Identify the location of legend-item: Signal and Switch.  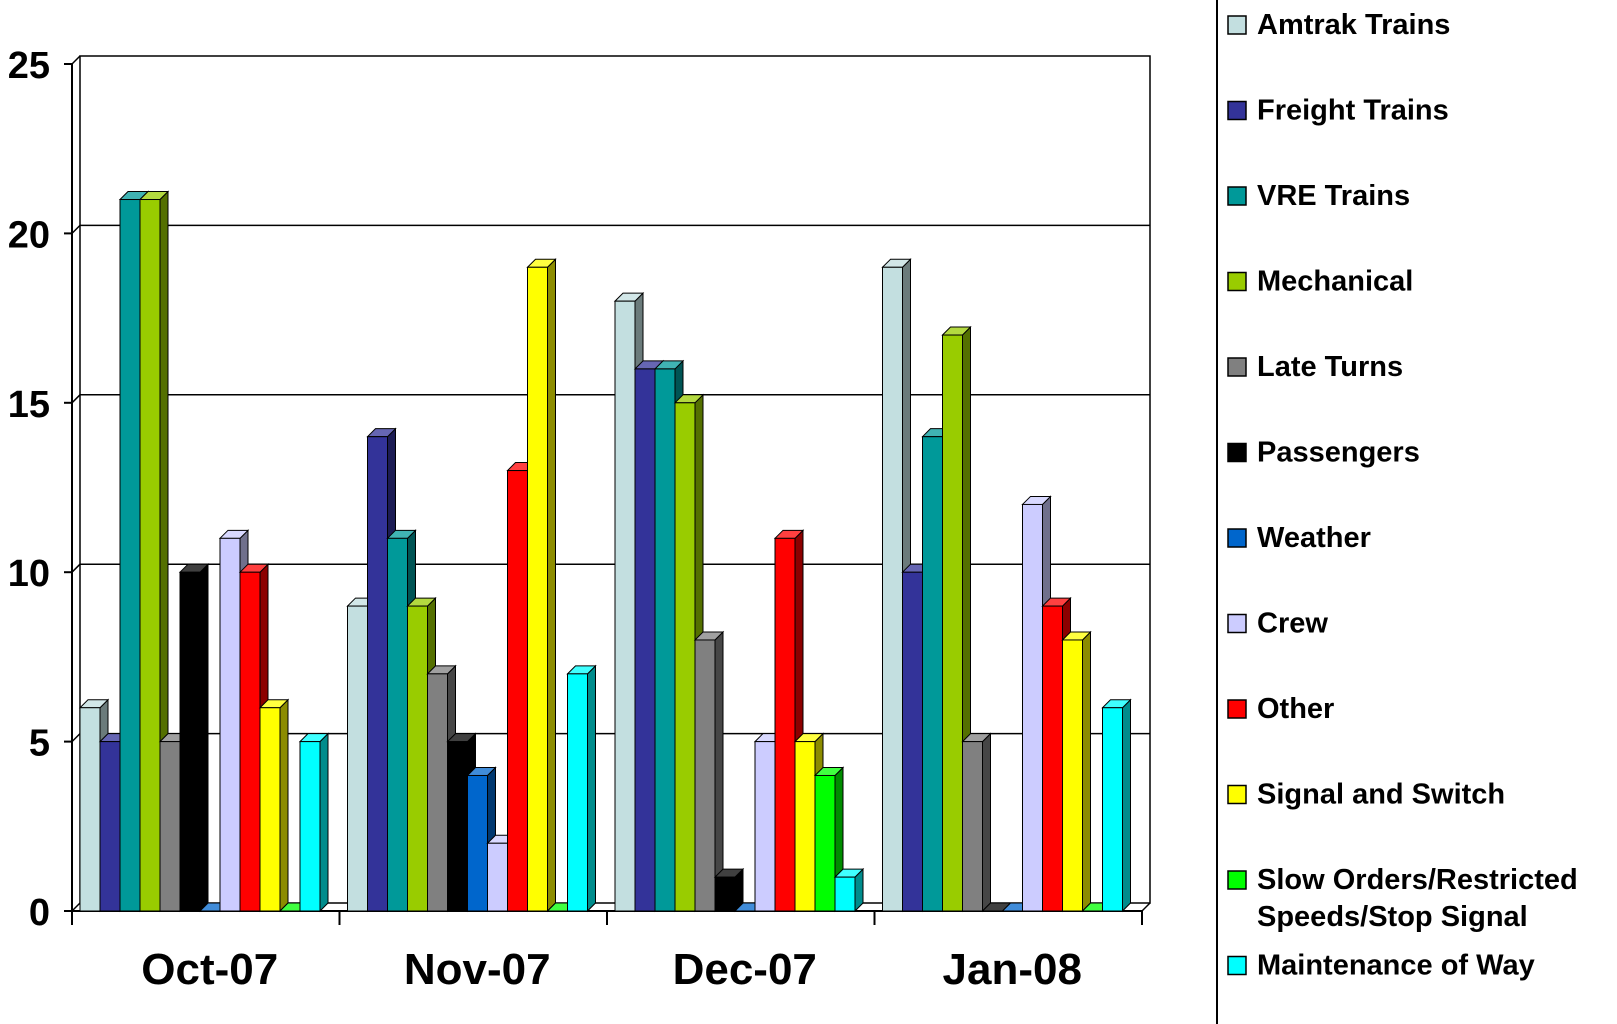
(1366, 795).